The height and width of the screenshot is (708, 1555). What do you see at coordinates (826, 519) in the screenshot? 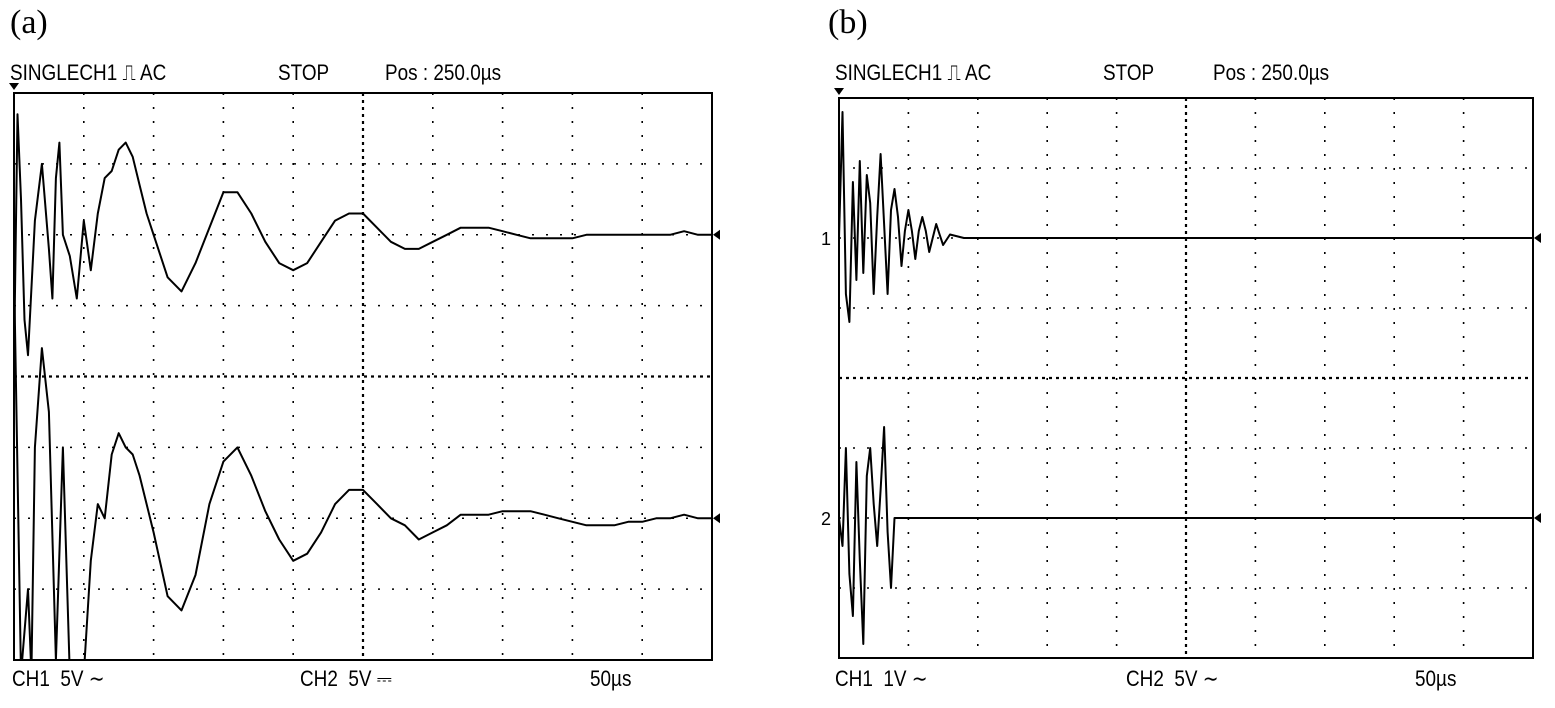
I see `channel-marker: 2` at bounding box center [826, 519].